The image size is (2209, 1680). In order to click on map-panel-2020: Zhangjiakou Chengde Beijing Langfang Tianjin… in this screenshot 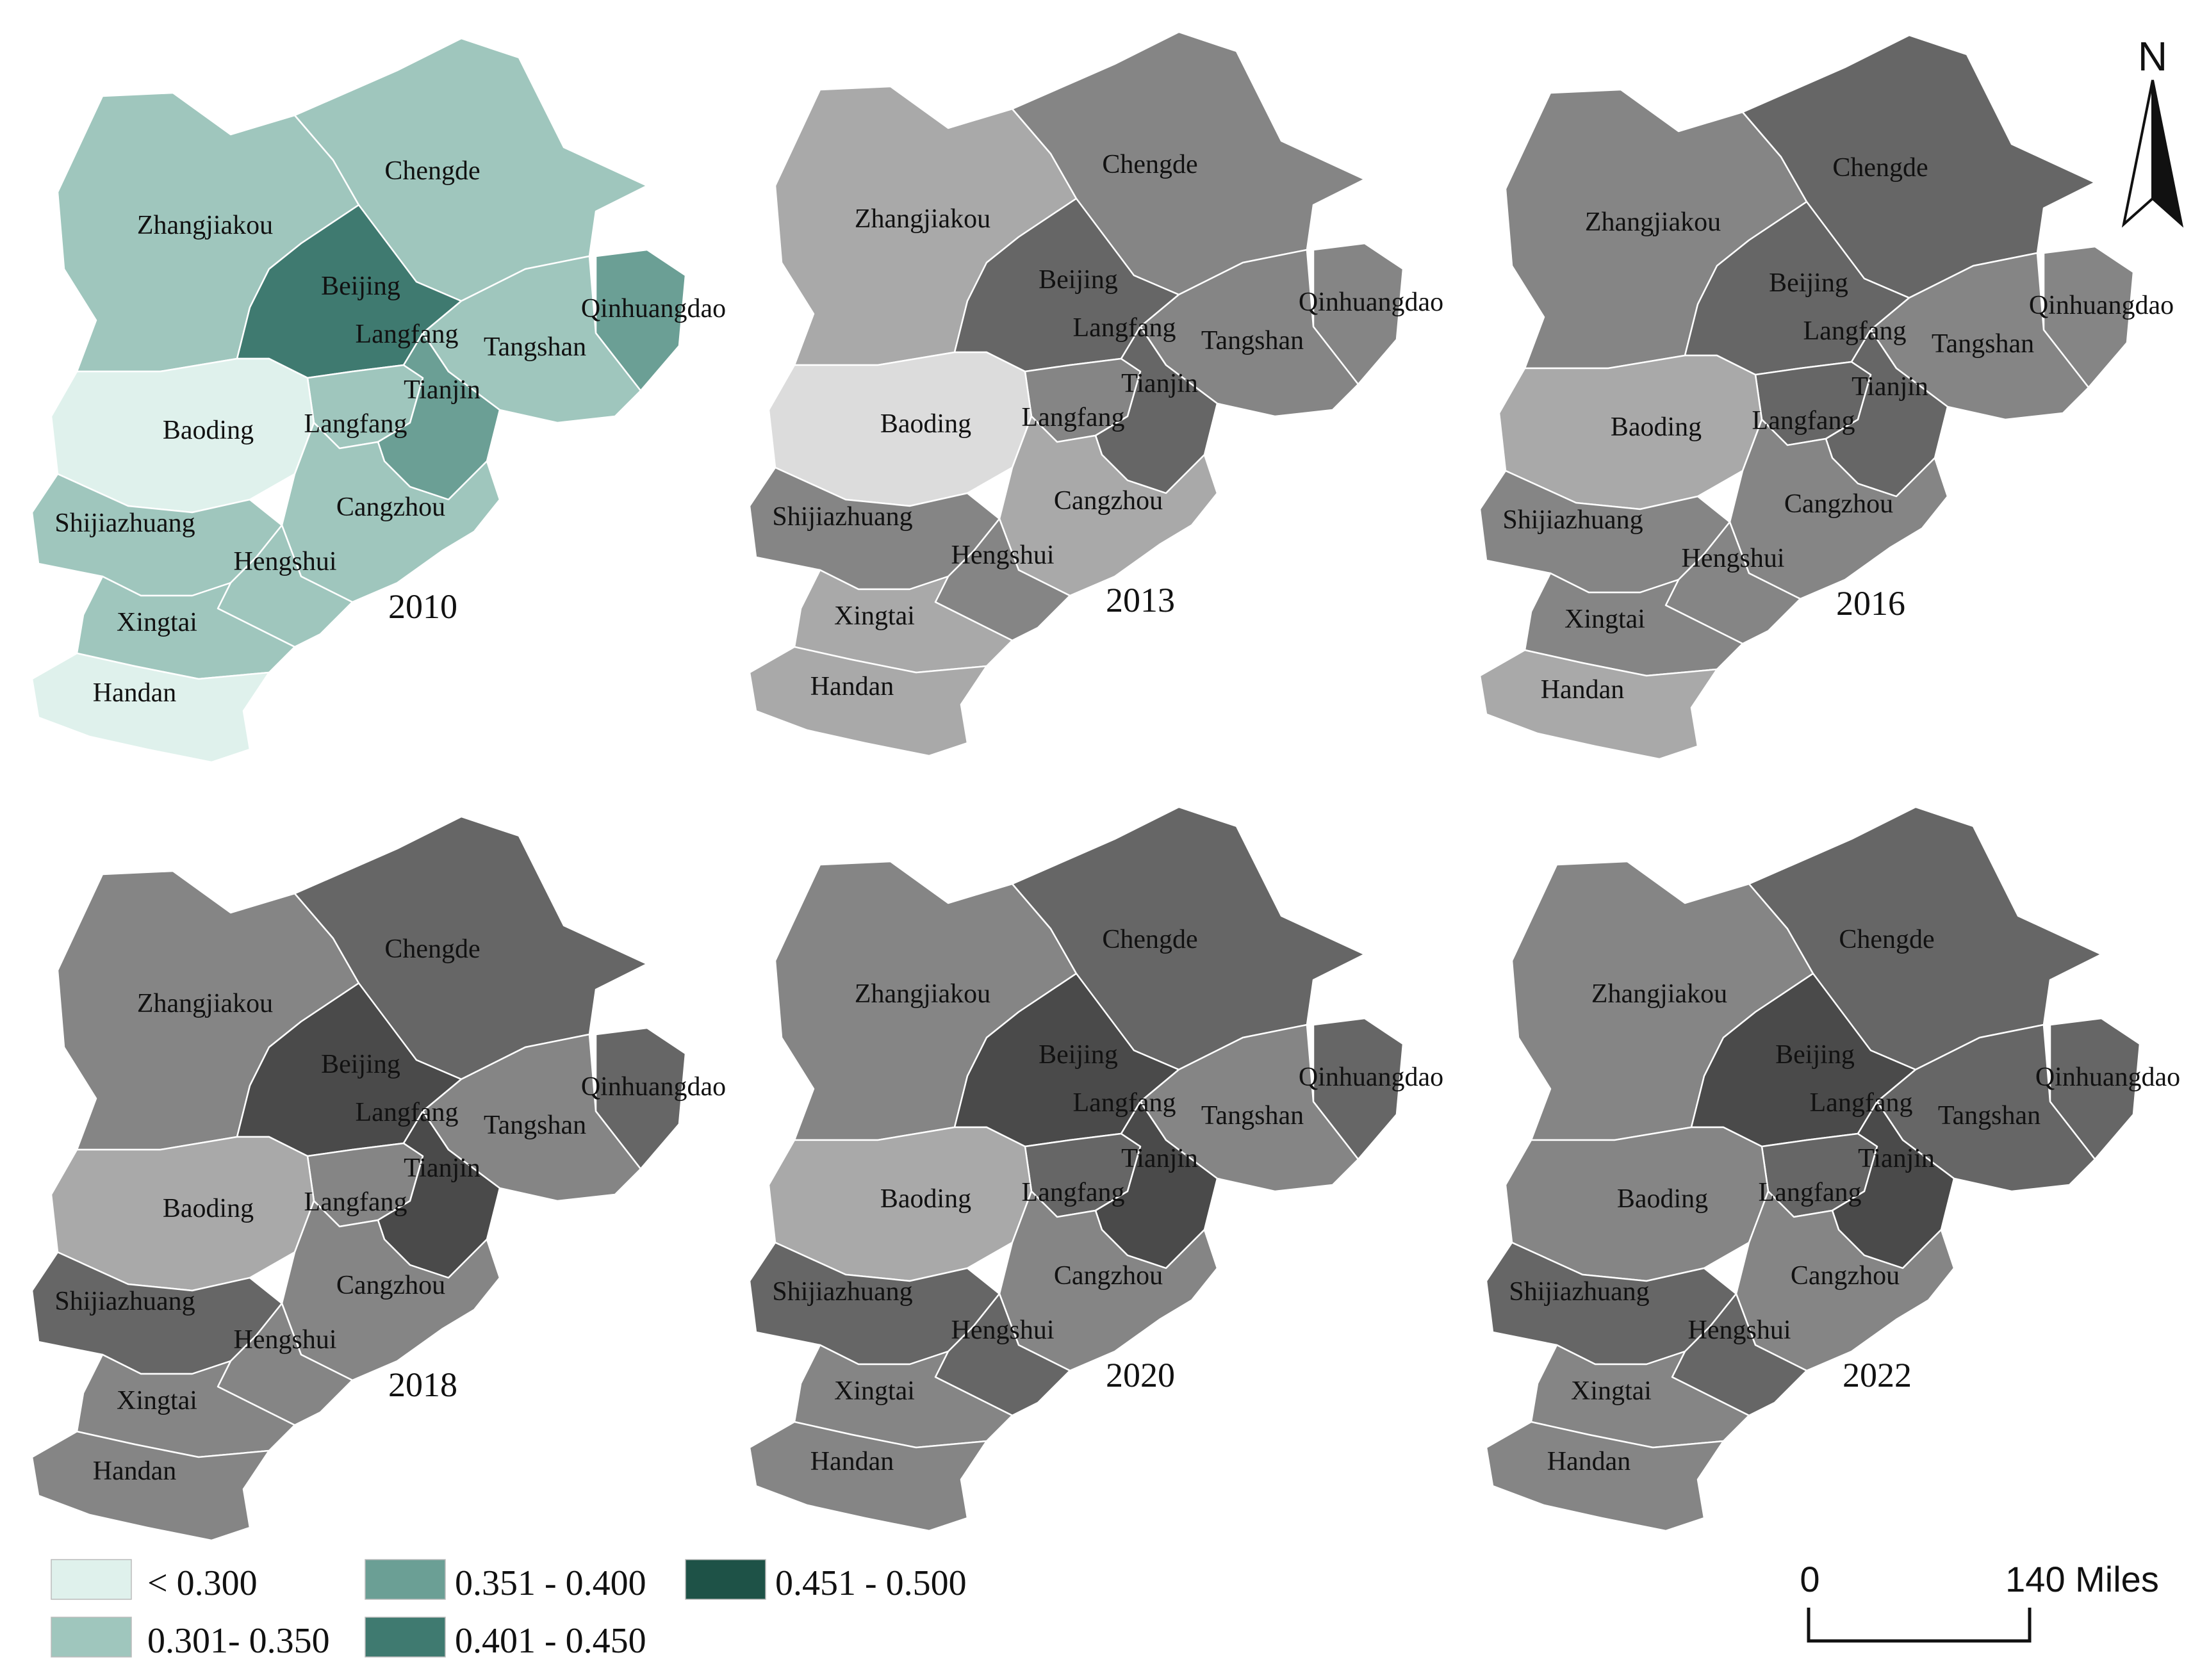, I will do `click(1095, 1169)`.